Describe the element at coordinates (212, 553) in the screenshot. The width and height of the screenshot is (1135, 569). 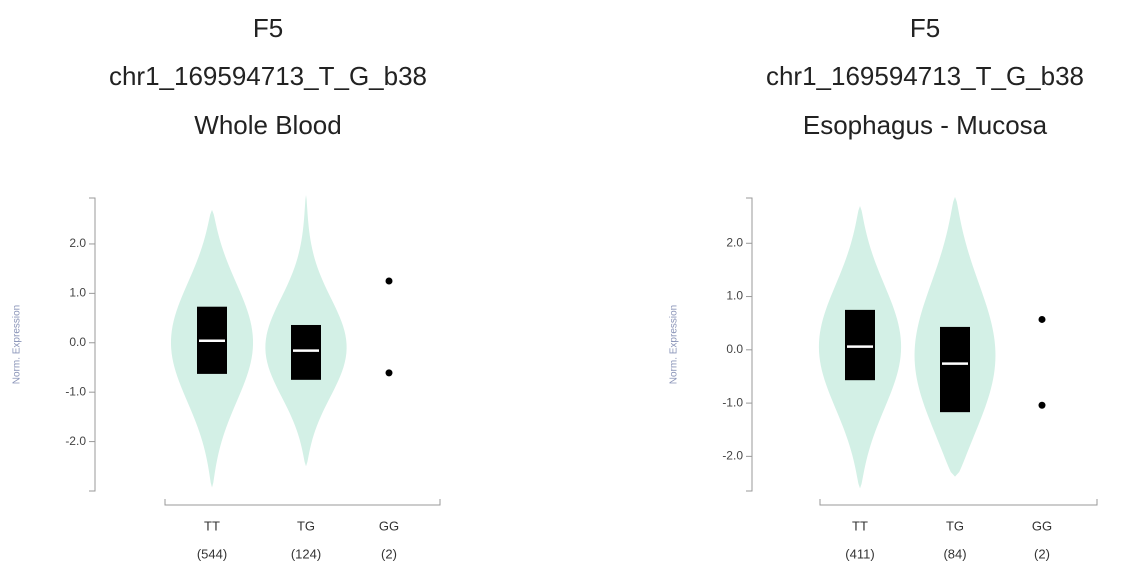
I see `sample-count: (544)` at that location.